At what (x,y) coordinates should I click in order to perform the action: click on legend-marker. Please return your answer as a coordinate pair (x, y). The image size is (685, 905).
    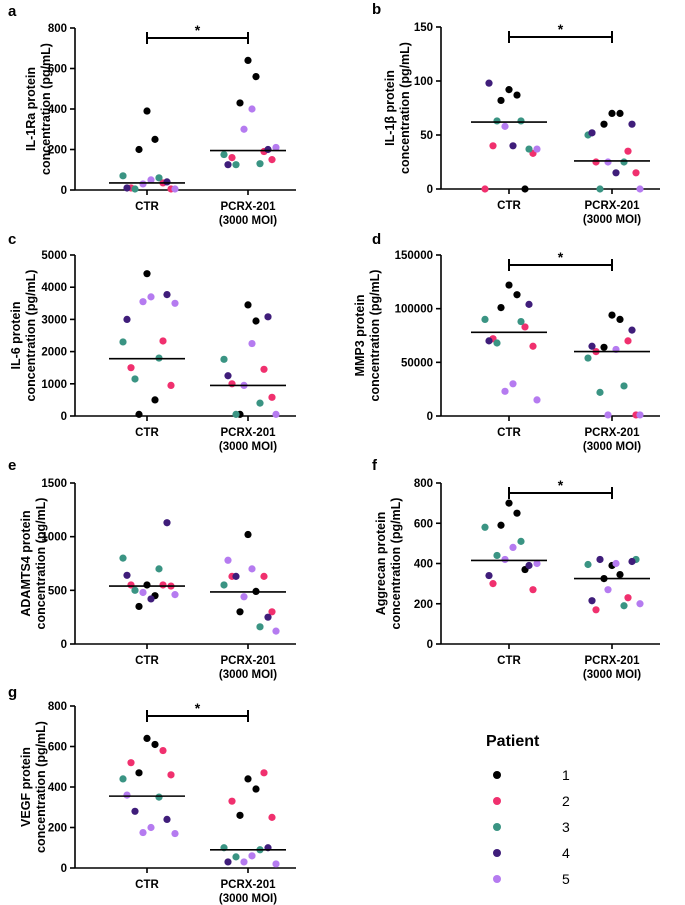
    Looking at the image, I should click on (497, 801).